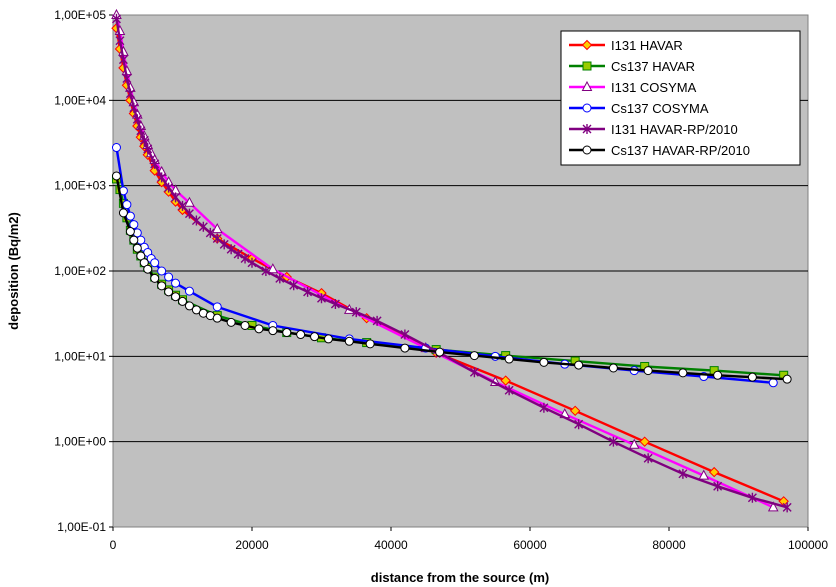 Image resolution: width=836 pixels, height=587 pixels. What do you see at coordinates (81, 527) in the screenshot?
I see `y-tick-label: 1,00E-01` at bounding box center [81, 527].